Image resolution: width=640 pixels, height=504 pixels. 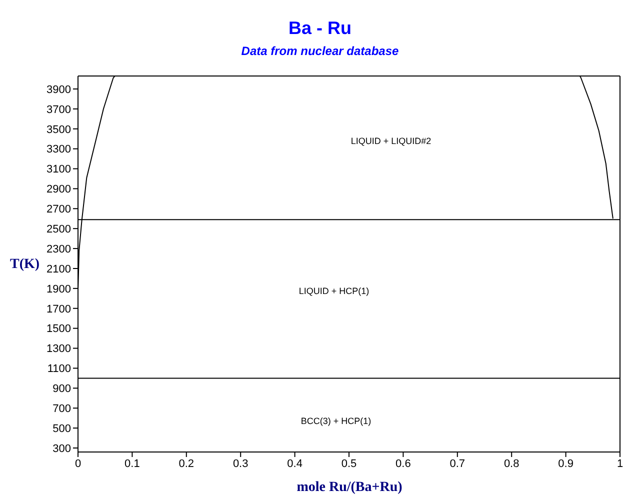 I want to click on annotation: LIQUID + LIQUID#2, so click(x=391, y=141).